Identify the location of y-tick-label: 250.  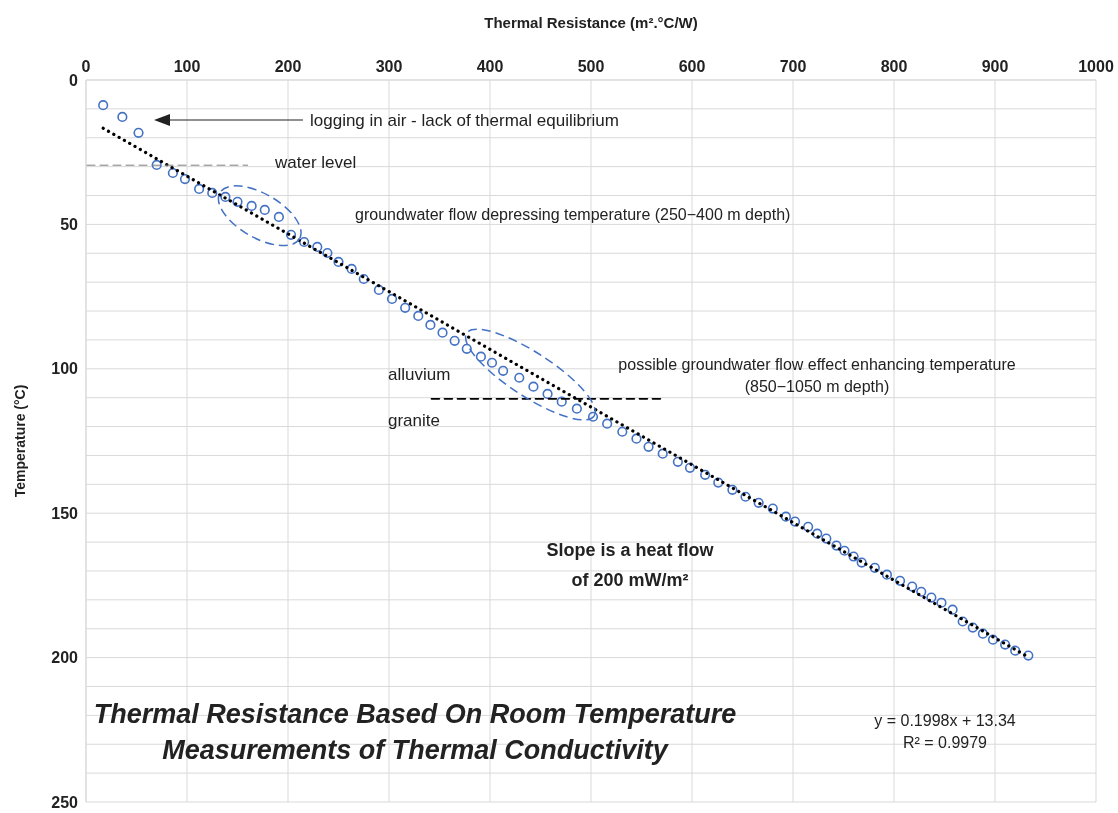
(65, 802).